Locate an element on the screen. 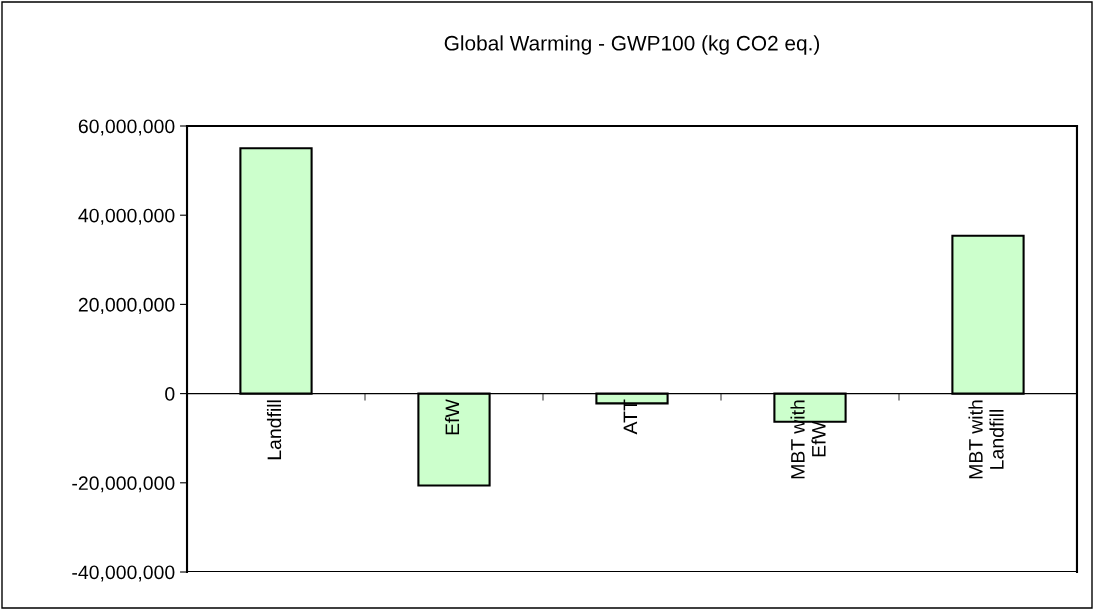 Image resolution: width=1094 pixels, height=610 pixels. x-tick-label: MBT with EfW is located at coordinates (808, 439).